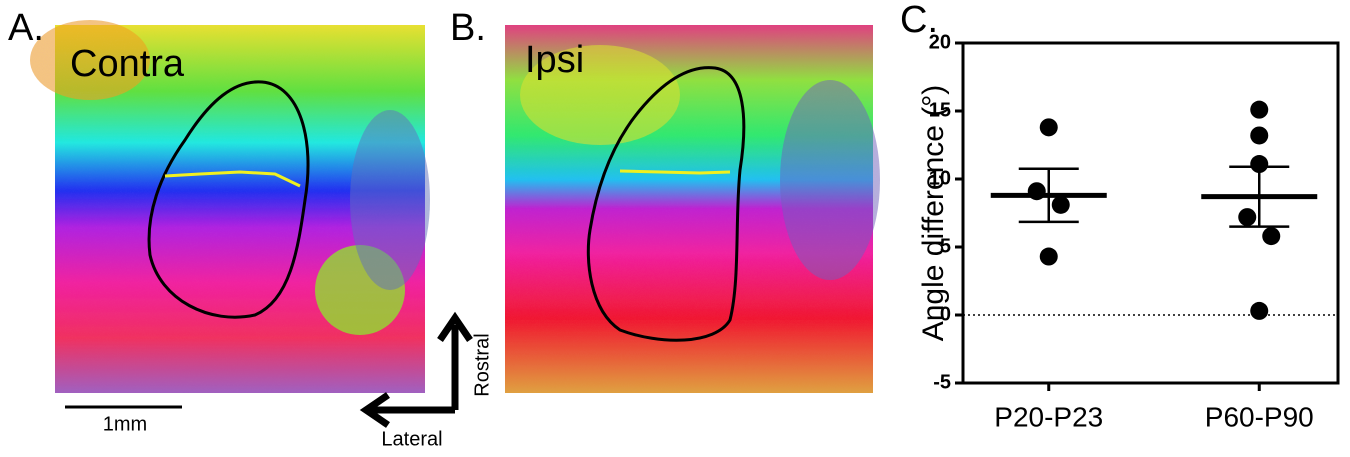  I want to click on panel-letter: C., so click(919, 20).